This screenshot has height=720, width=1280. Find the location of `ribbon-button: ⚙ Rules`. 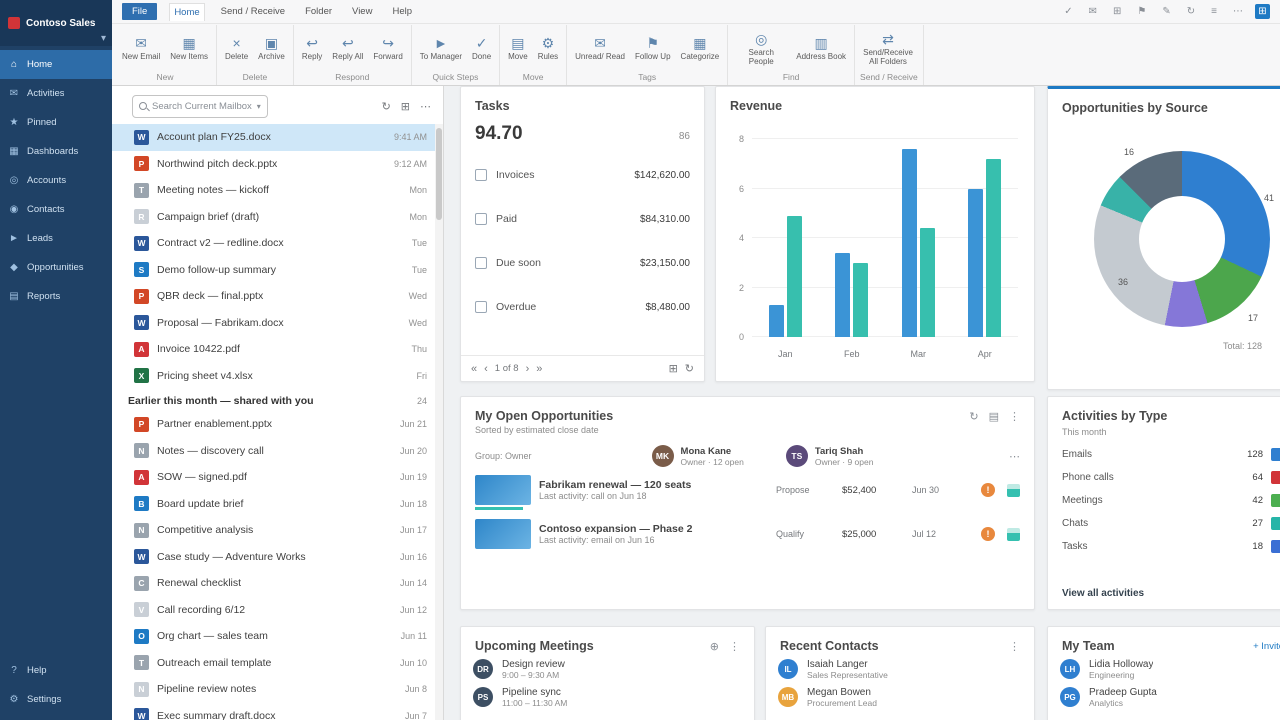

ribbon-button: ⚙ Rules is located at coordinates (548, 48).